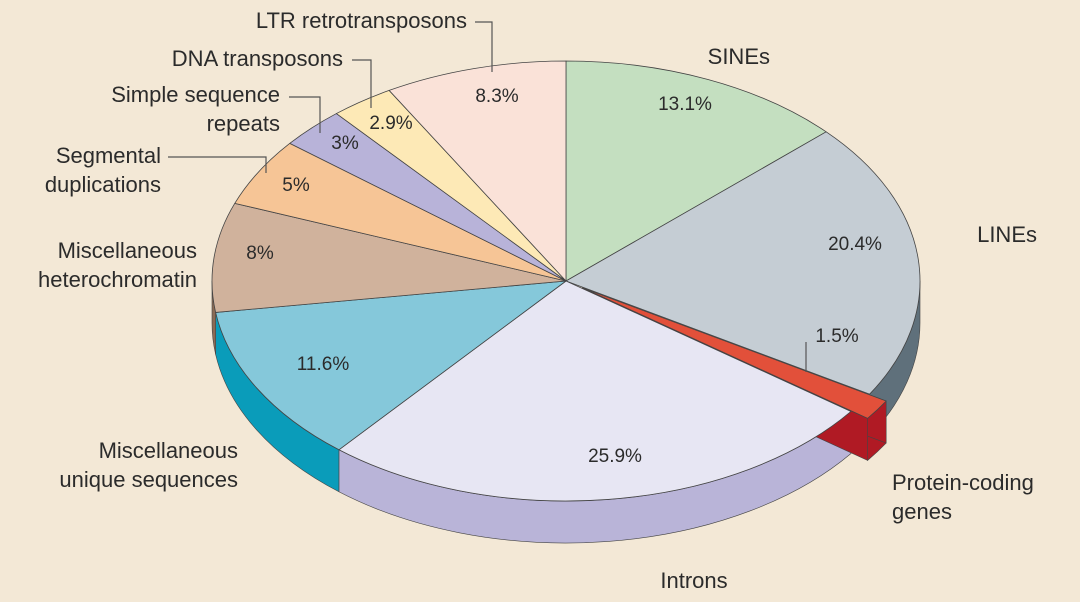 The image size is (1080, 602). I want to click on label-sines: SINEs, so click(739, 56).